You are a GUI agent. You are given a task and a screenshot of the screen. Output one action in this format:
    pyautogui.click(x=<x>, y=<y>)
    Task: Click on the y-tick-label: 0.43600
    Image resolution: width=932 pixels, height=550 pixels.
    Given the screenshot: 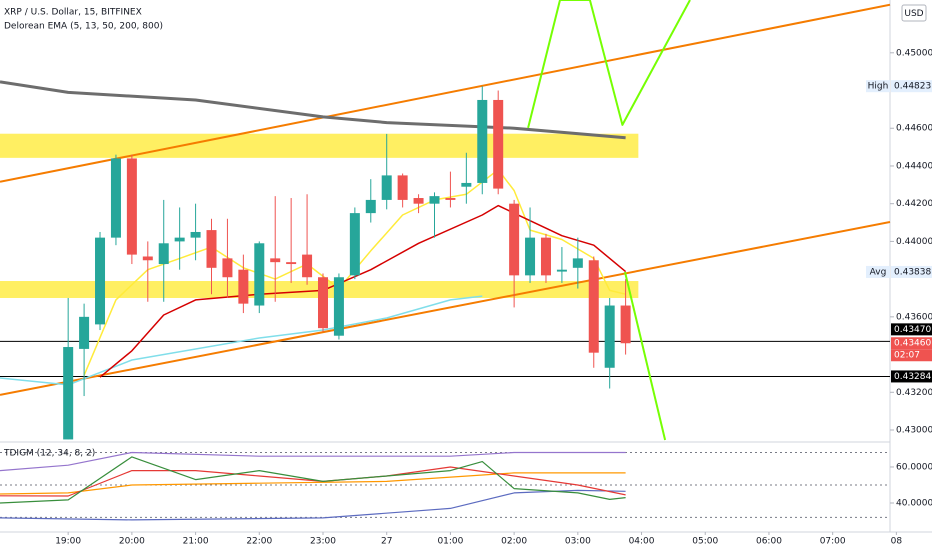 What is the action you would take?
    pyautogui.click(x=914, y=317)
    